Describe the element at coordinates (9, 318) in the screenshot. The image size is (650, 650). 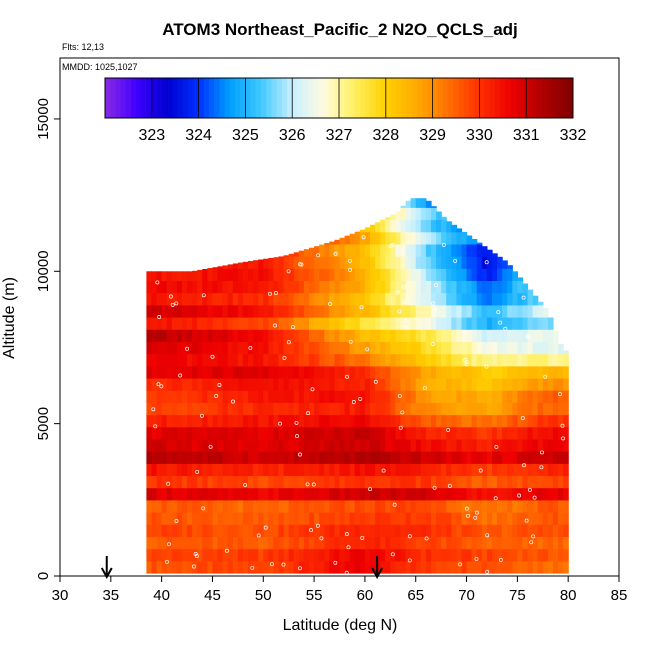
I see `y-axis-label: Altitude (m)` at that location.